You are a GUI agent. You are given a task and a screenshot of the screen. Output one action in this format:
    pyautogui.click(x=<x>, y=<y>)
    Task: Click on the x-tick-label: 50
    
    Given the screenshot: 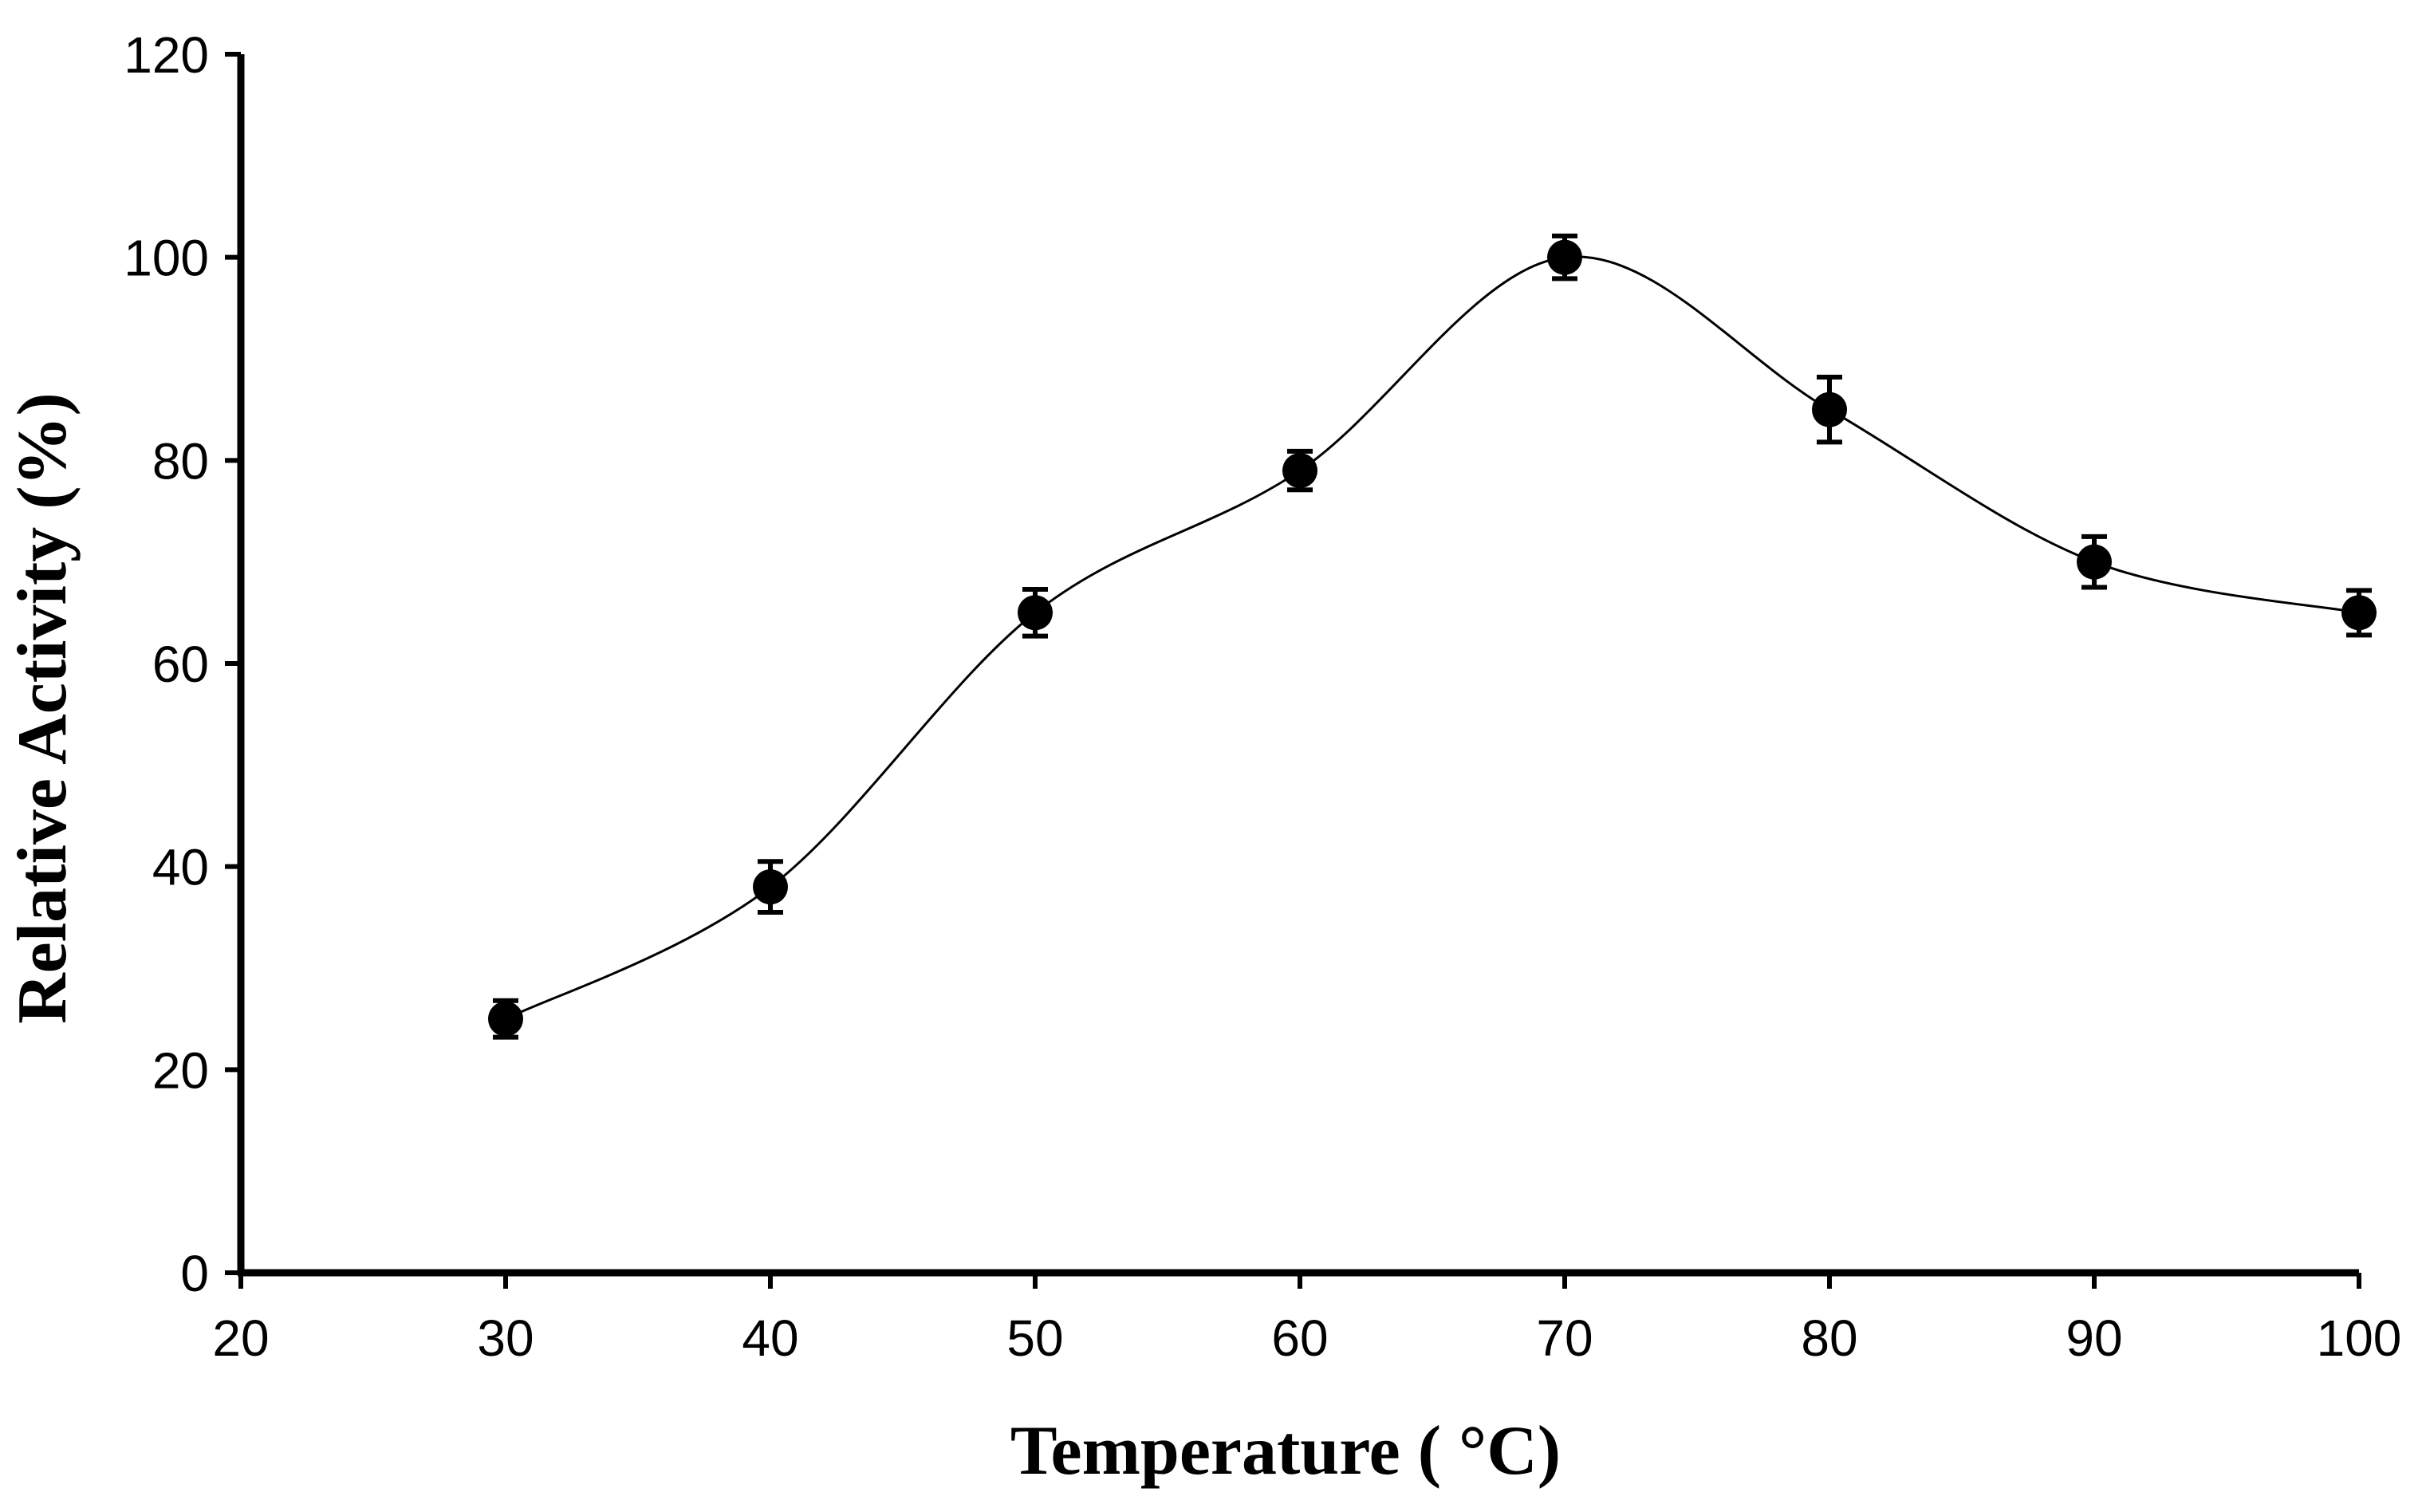 What is the action you would take?
    pyautogui.click(x=1034, y=1338)
    